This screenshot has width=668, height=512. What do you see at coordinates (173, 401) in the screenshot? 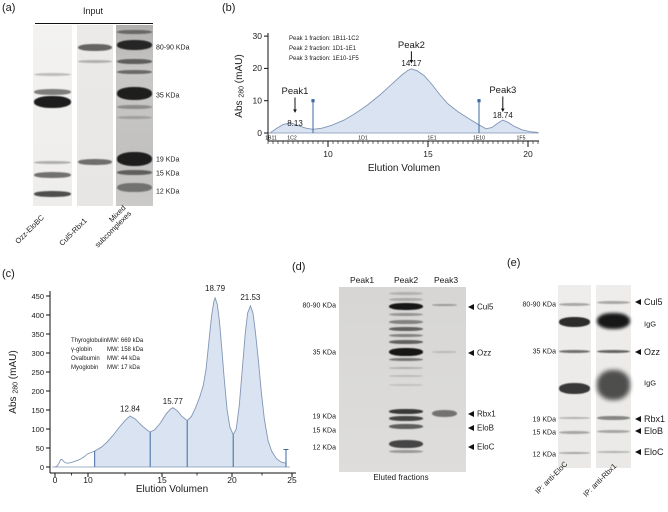
I see `peak-value: 15.77` at bounding box center [173, 401].